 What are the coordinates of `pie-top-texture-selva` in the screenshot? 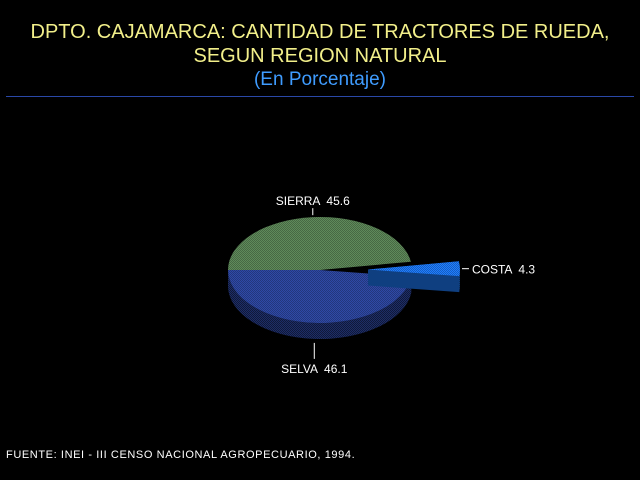 It's located at (320, 297).